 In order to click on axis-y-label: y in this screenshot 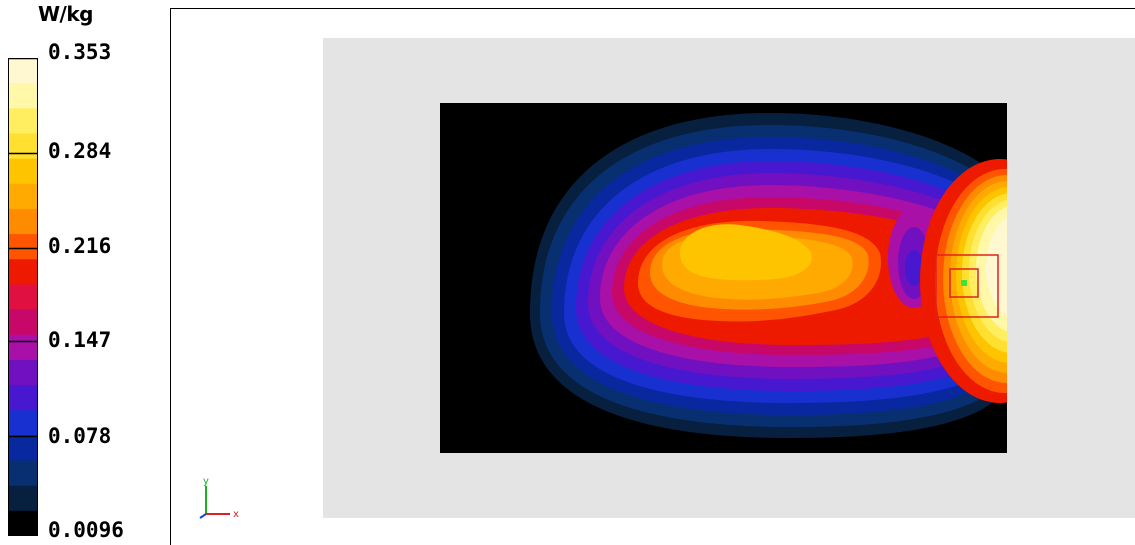, I will do `click(206, 481)`.